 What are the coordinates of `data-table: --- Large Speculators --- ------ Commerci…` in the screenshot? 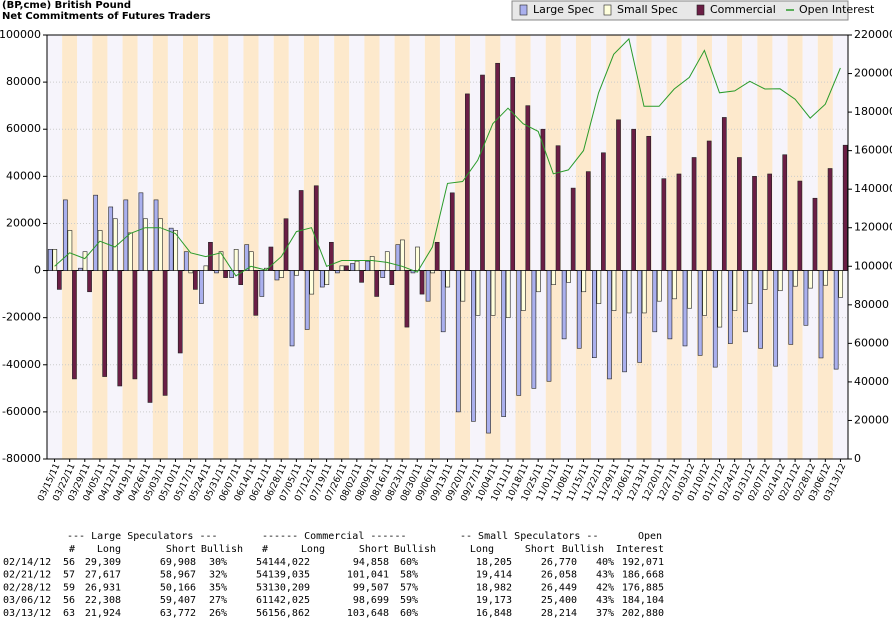 It's located at (333, 575).